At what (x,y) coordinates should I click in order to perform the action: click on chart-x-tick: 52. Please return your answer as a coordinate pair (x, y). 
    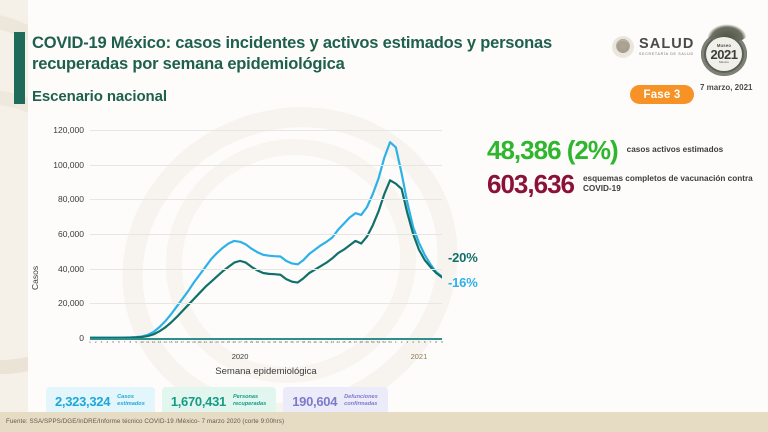
    Looking at the image, I should click on (384, 342).